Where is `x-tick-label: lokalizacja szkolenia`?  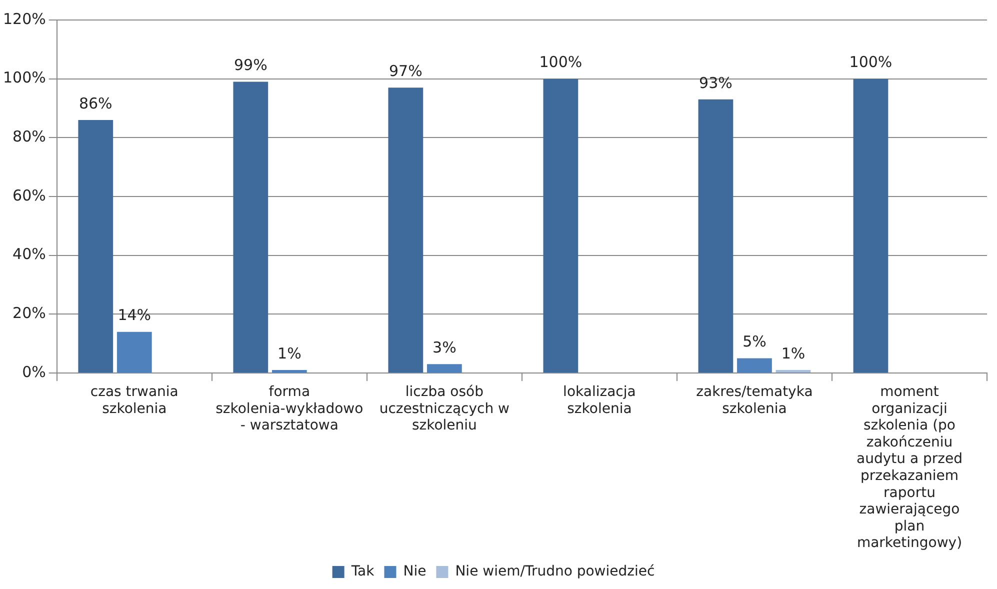 x-tick-label: lokalizacja szkolenia is located at coordinates (599, 400).